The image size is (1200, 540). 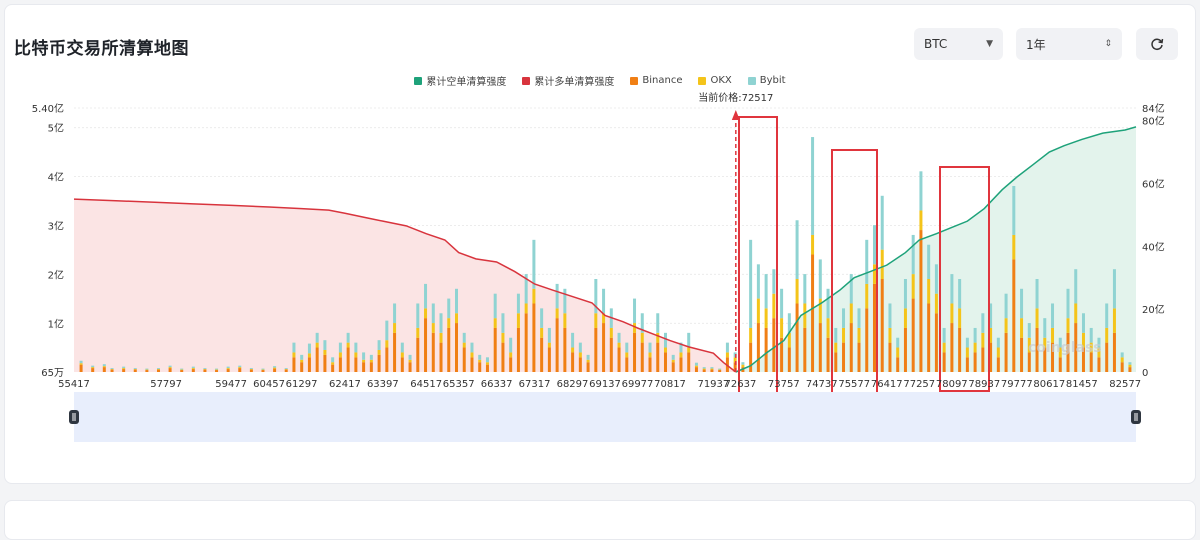 What do you see at coordinates (784, 384) in the screenshot?
I see `x-axis-tick: 73757` at bounding box center [784, 384].